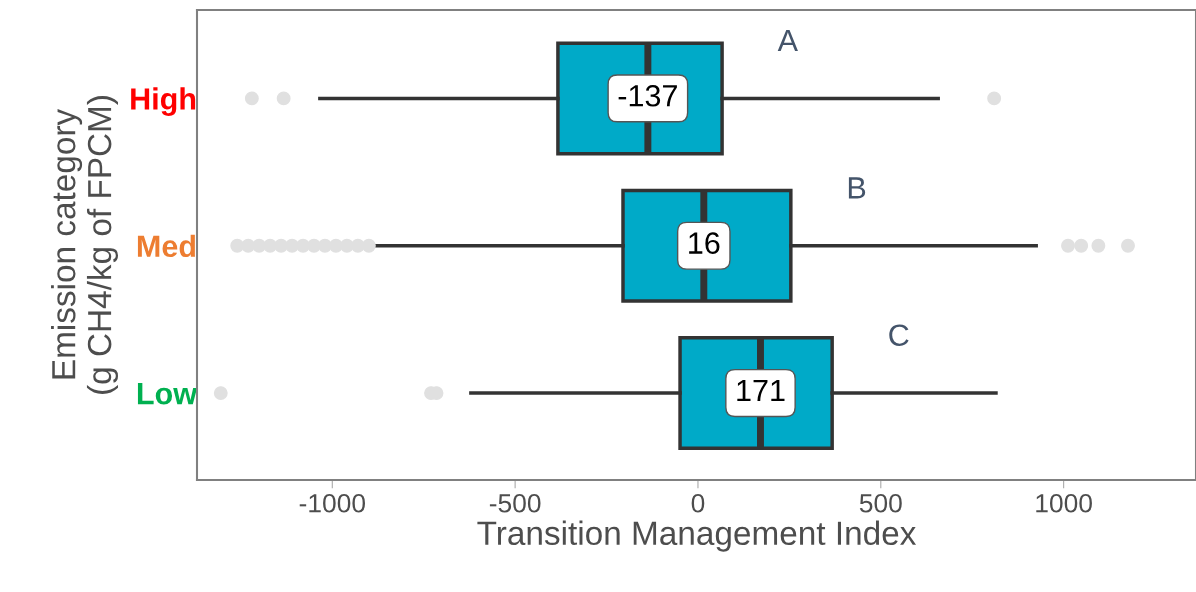  I want to click on y-tick-label: Low, so click(167, 394).